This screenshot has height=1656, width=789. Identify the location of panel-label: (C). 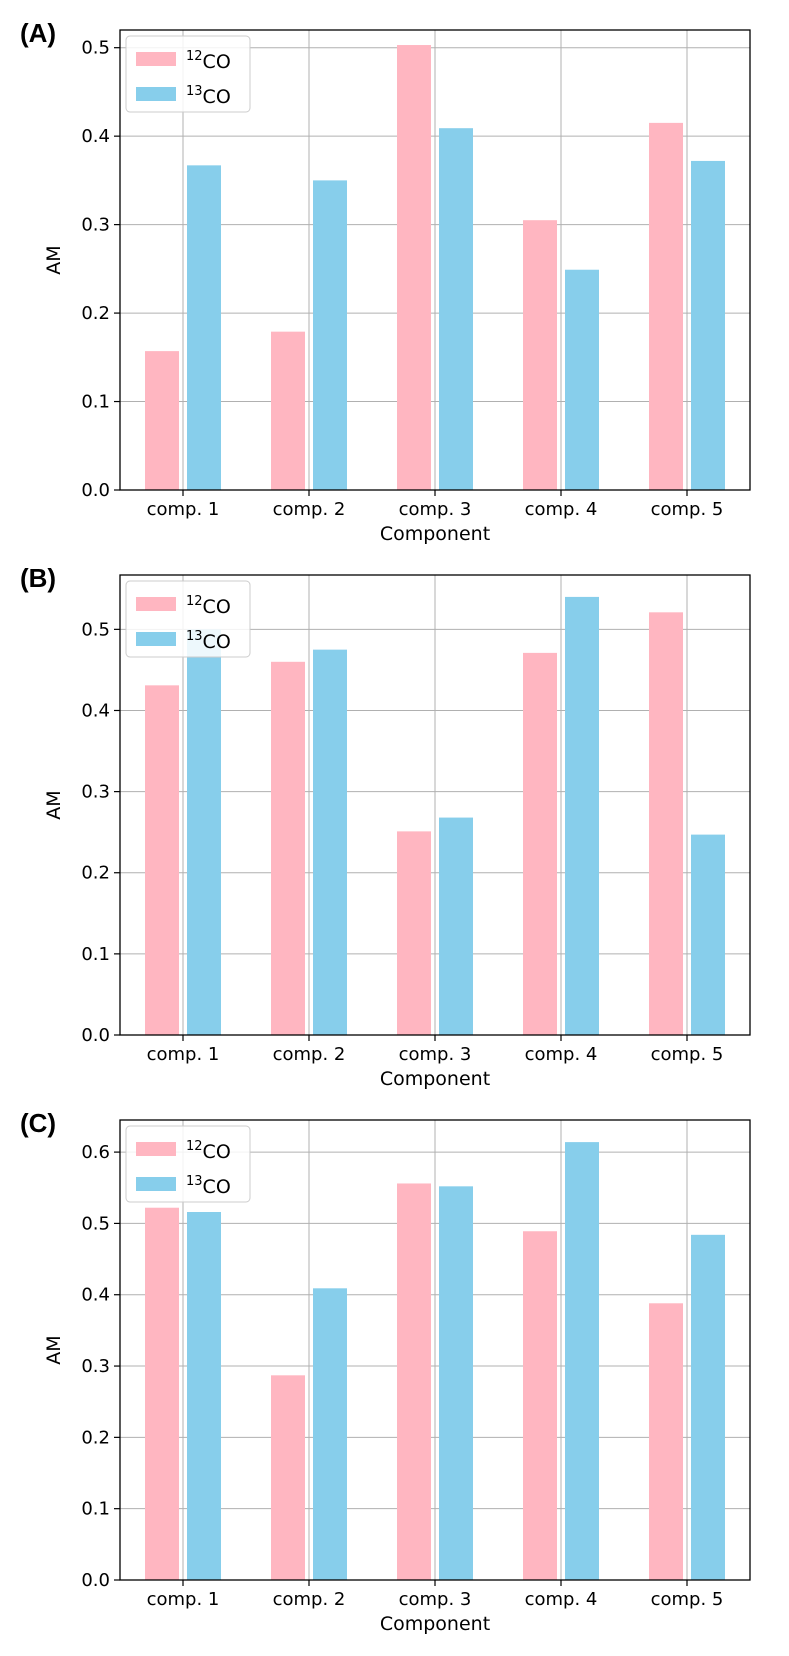
(38, 1123).